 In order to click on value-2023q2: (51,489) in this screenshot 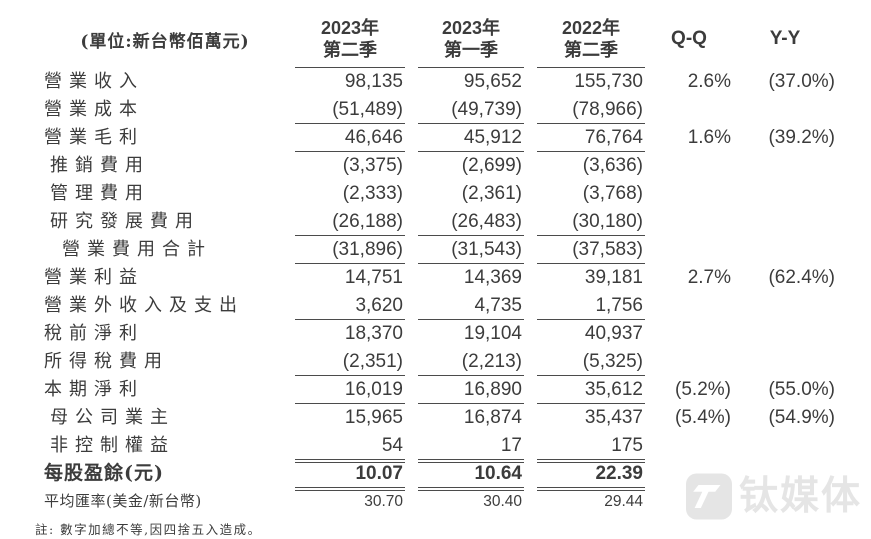, I will do `click(350, 110)`.